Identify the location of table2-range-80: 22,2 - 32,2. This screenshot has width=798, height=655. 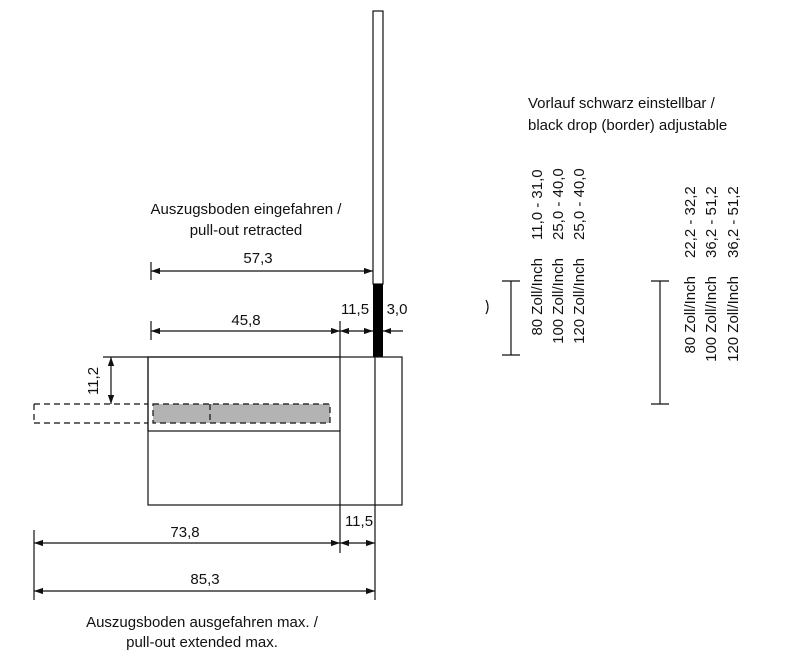
(690, 222).